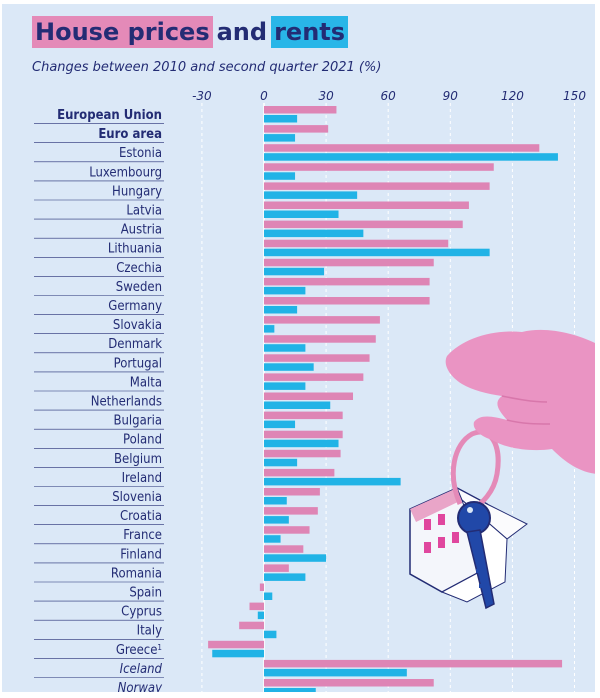 The width and height of the screenshot is (600, 698). Describe the element at coordinates (141, 230) in the screenshot. I see `category-label: Austria` at that location.